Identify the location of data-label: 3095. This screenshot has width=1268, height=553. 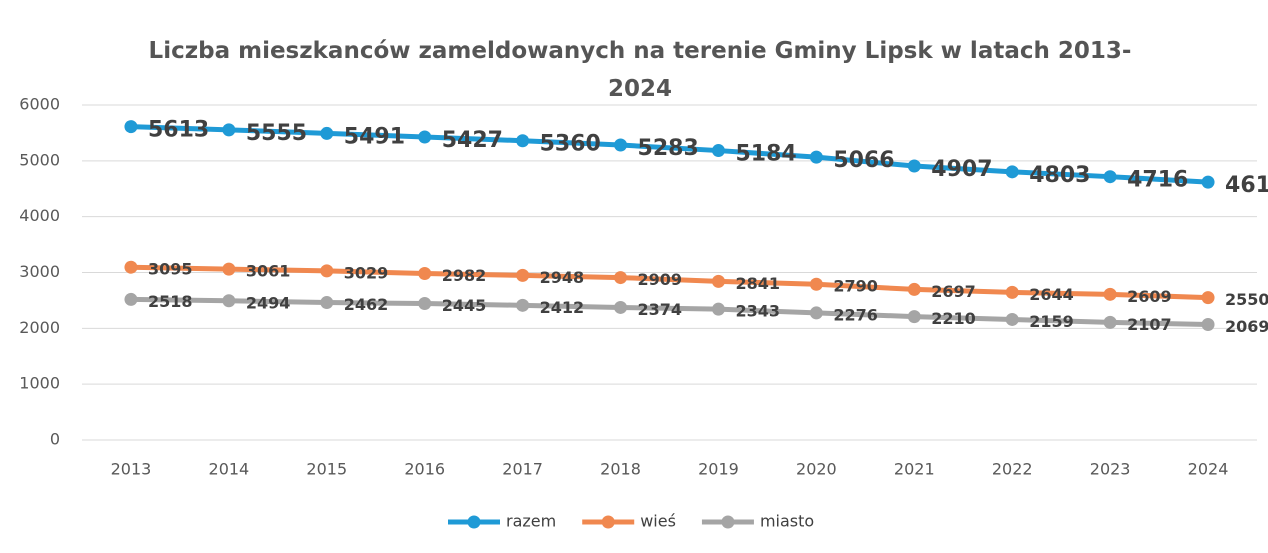
(170, 269).